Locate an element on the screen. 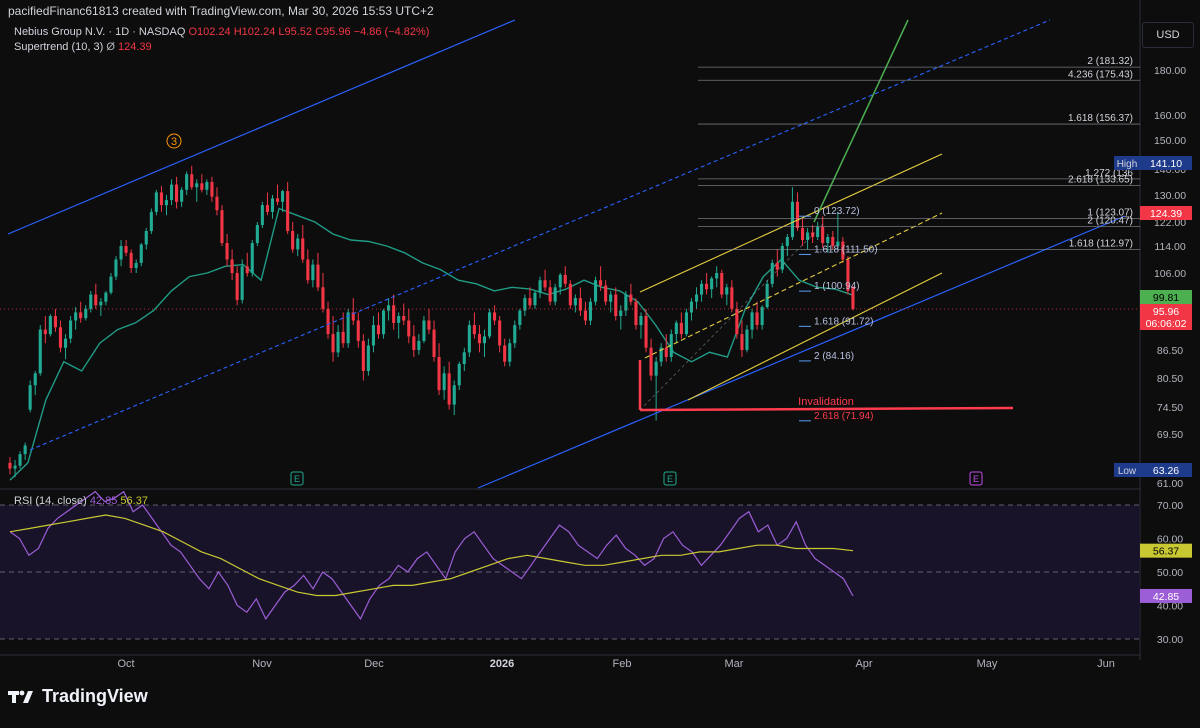 The image size is (1200, 728). currency-button: USD is located at coordinates (1168, 35).